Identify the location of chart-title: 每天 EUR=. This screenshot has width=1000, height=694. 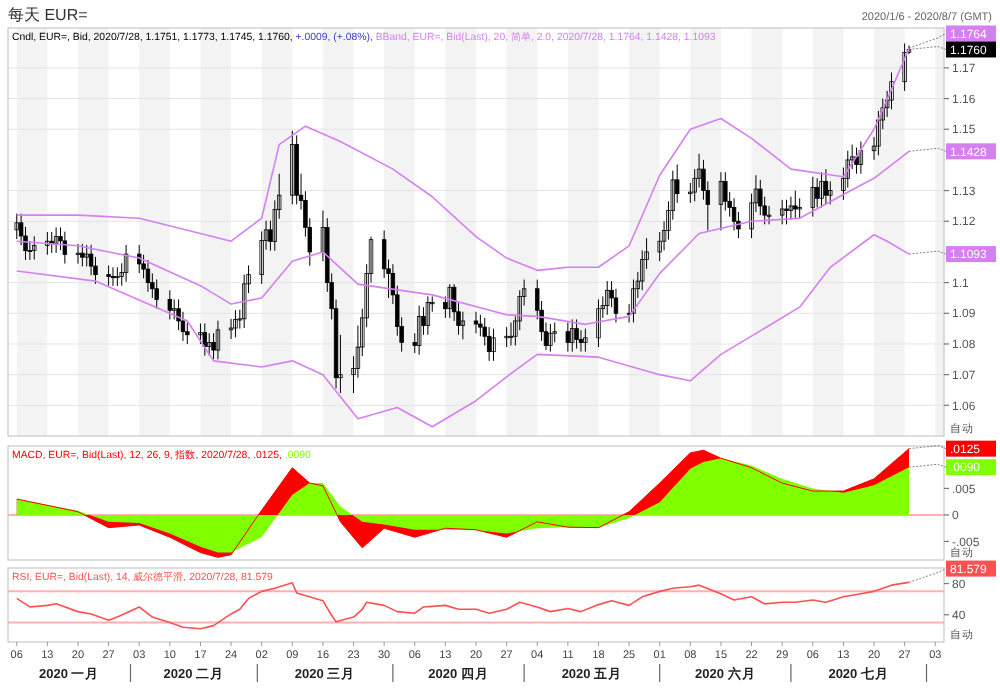
(48, 15).